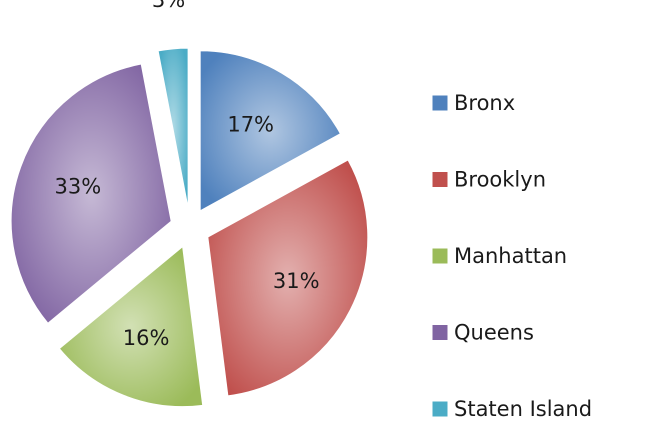 This screenshot has width=656, height=425. What do you see at coordinates (78, 187) in the screenshot?
I see `data-label: 33%` at bounding box center [78, 187].